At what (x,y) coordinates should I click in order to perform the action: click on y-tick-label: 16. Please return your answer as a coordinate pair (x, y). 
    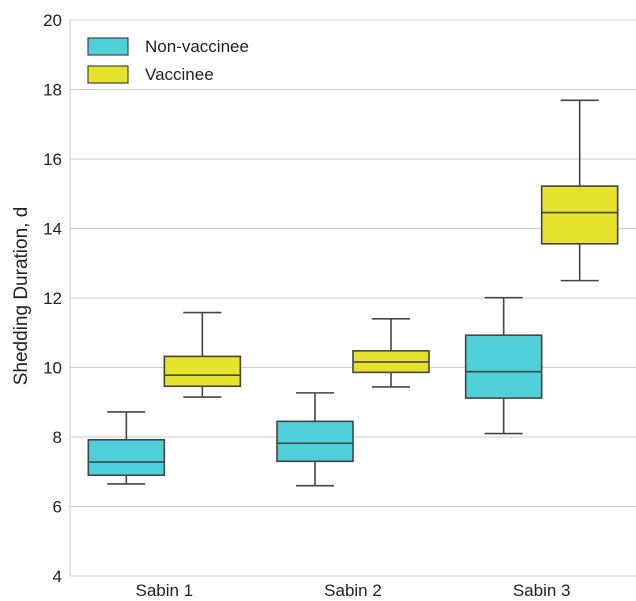
    Looking at the image, I should click on (52, 159).